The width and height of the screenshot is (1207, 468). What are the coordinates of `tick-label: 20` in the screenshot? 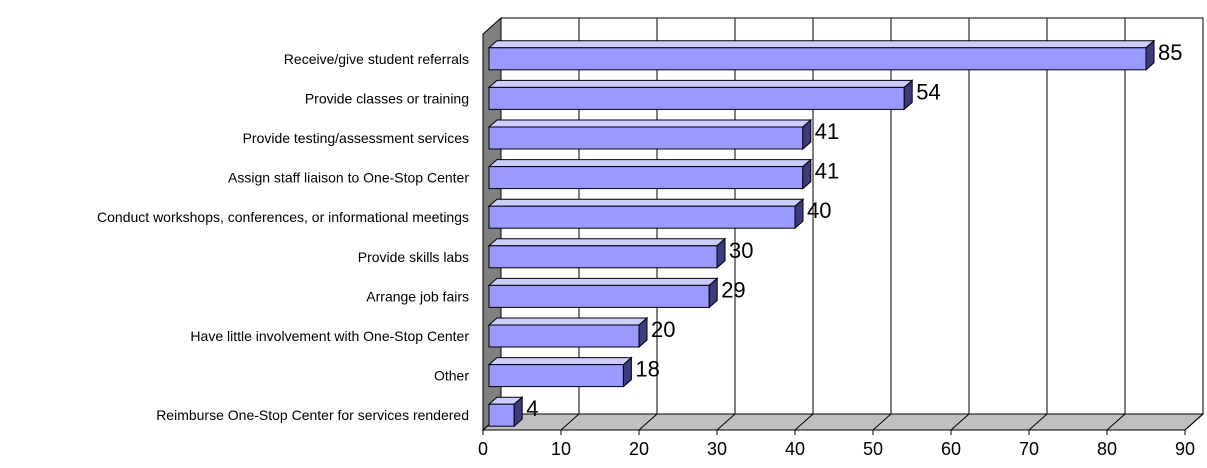 It's located at (639, 449).